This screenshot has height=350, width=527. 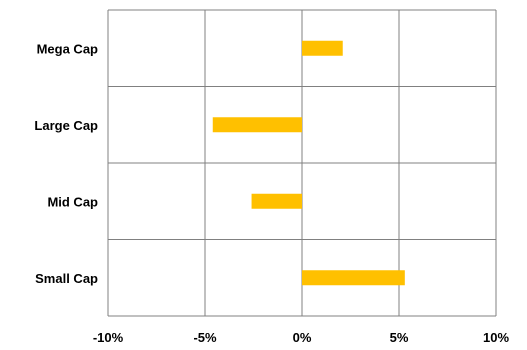 What do you see at coordinates (496, 337) in the screenshot?
I see `x-tick-label: 10%` at bounding box center [496, 337].